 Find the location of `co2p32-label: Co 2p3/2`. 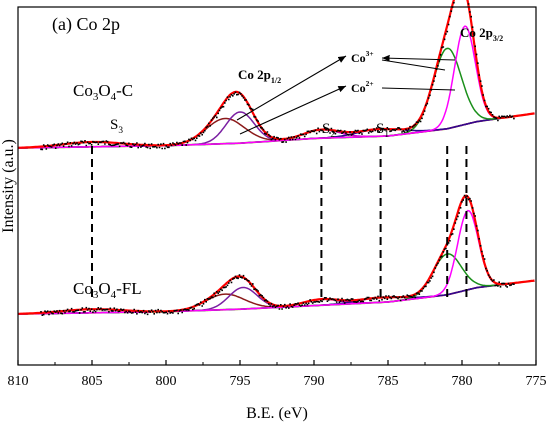

co2p32-label: Co 2p3/2 is located at coordinates (481, 34).